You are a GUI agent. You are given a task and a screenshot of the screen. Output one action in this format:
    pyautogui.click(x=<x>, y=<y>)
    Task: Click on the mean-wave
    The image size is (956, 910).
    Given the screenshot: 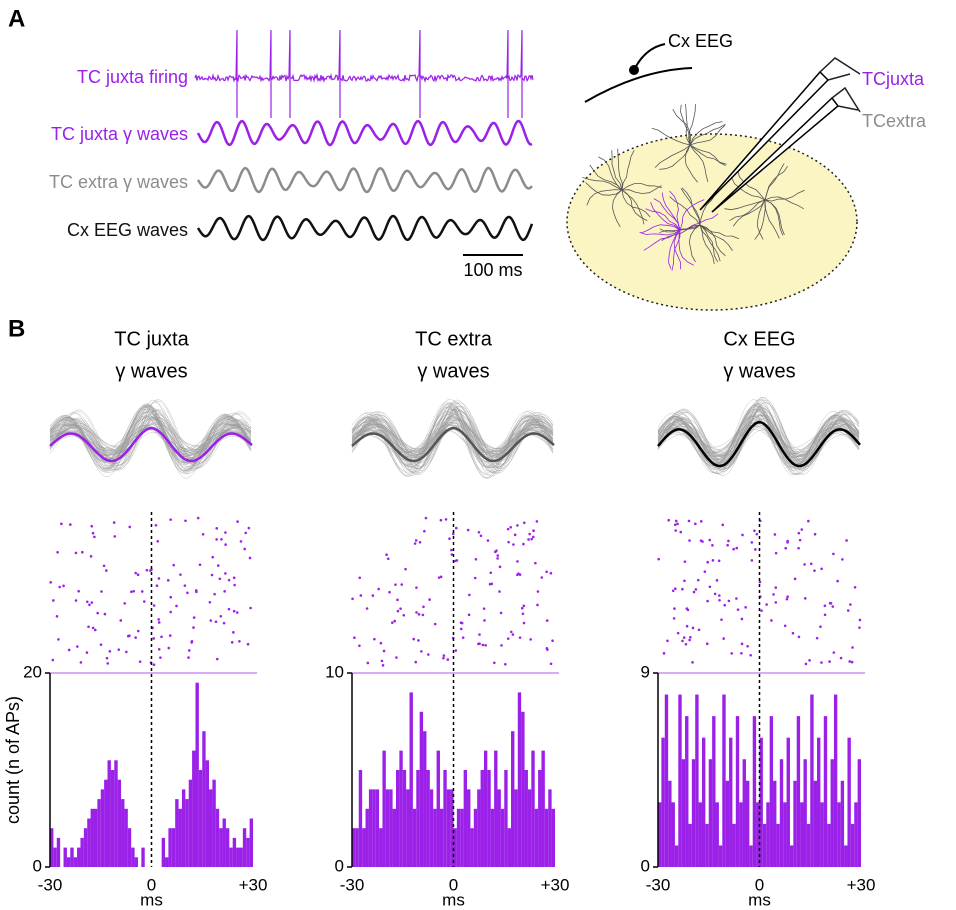 What is the action you would take?
    pyautogui.click(x=151, y=444)
    